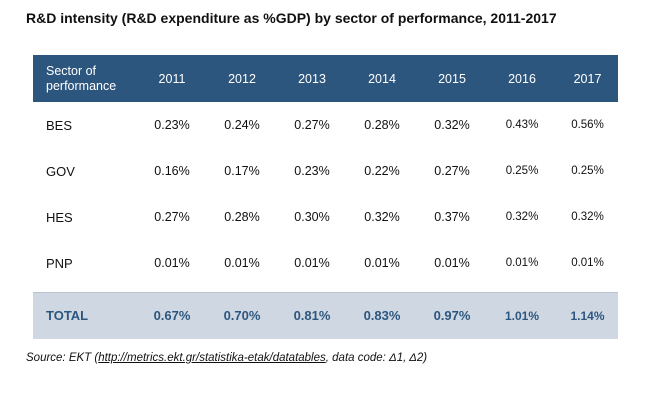 This screenshot has width=668, height=404. Describe the element at coordinates (376, 358) in the screenshot. I see `source-suffix: , data code: Δ1, Δ2)` at that location.